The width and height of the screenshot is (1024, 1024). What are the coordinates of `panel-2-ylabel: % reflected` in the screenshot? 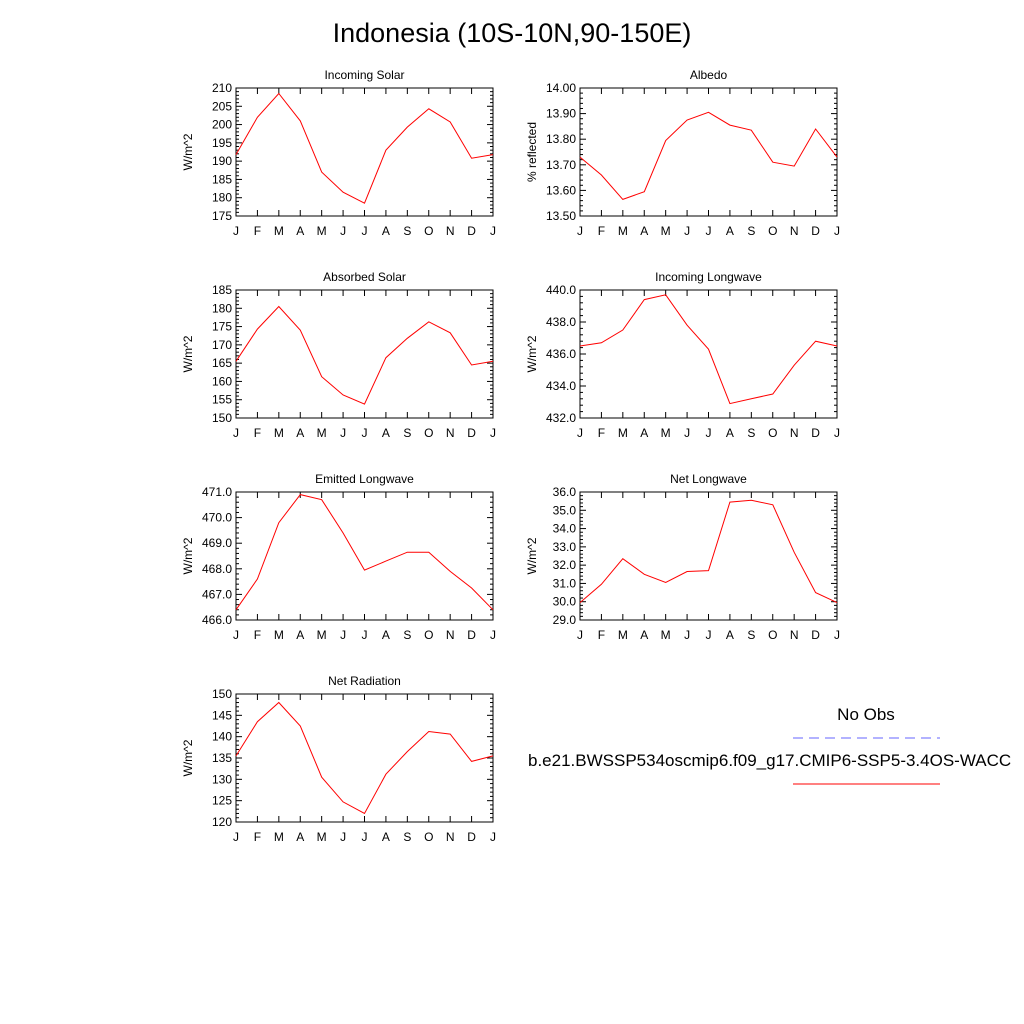 It's located at (532, 152).